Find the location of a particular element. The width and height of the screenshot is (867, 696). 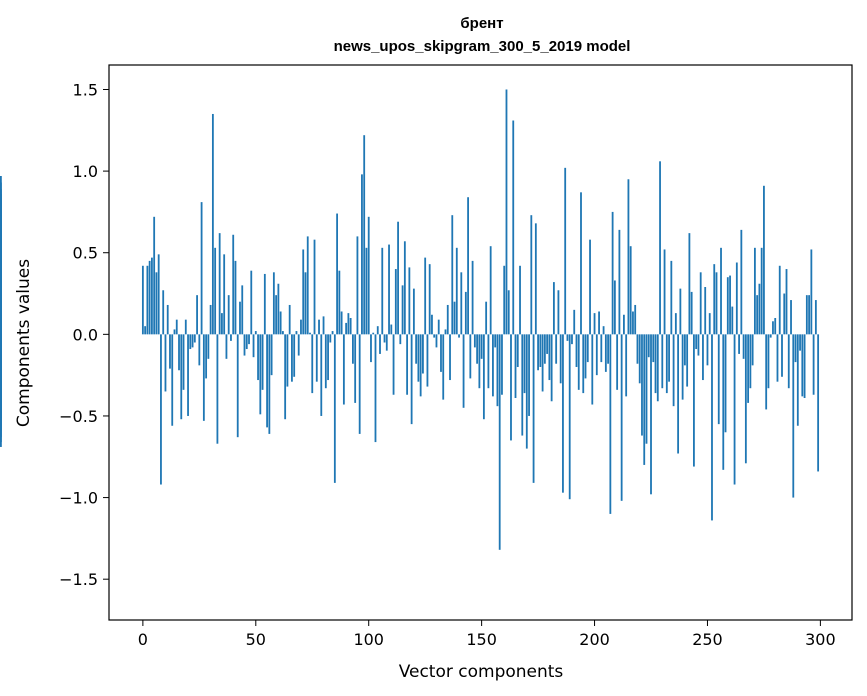

y-tick-label: 0.0 is located at coordinates (85, 334).